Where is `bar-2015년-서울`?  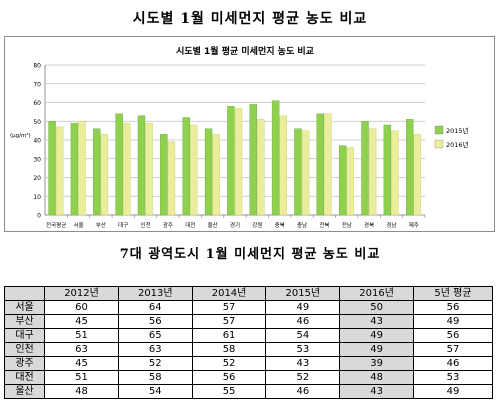
bar-2015년-서울 is located at coordinates (74, 169).